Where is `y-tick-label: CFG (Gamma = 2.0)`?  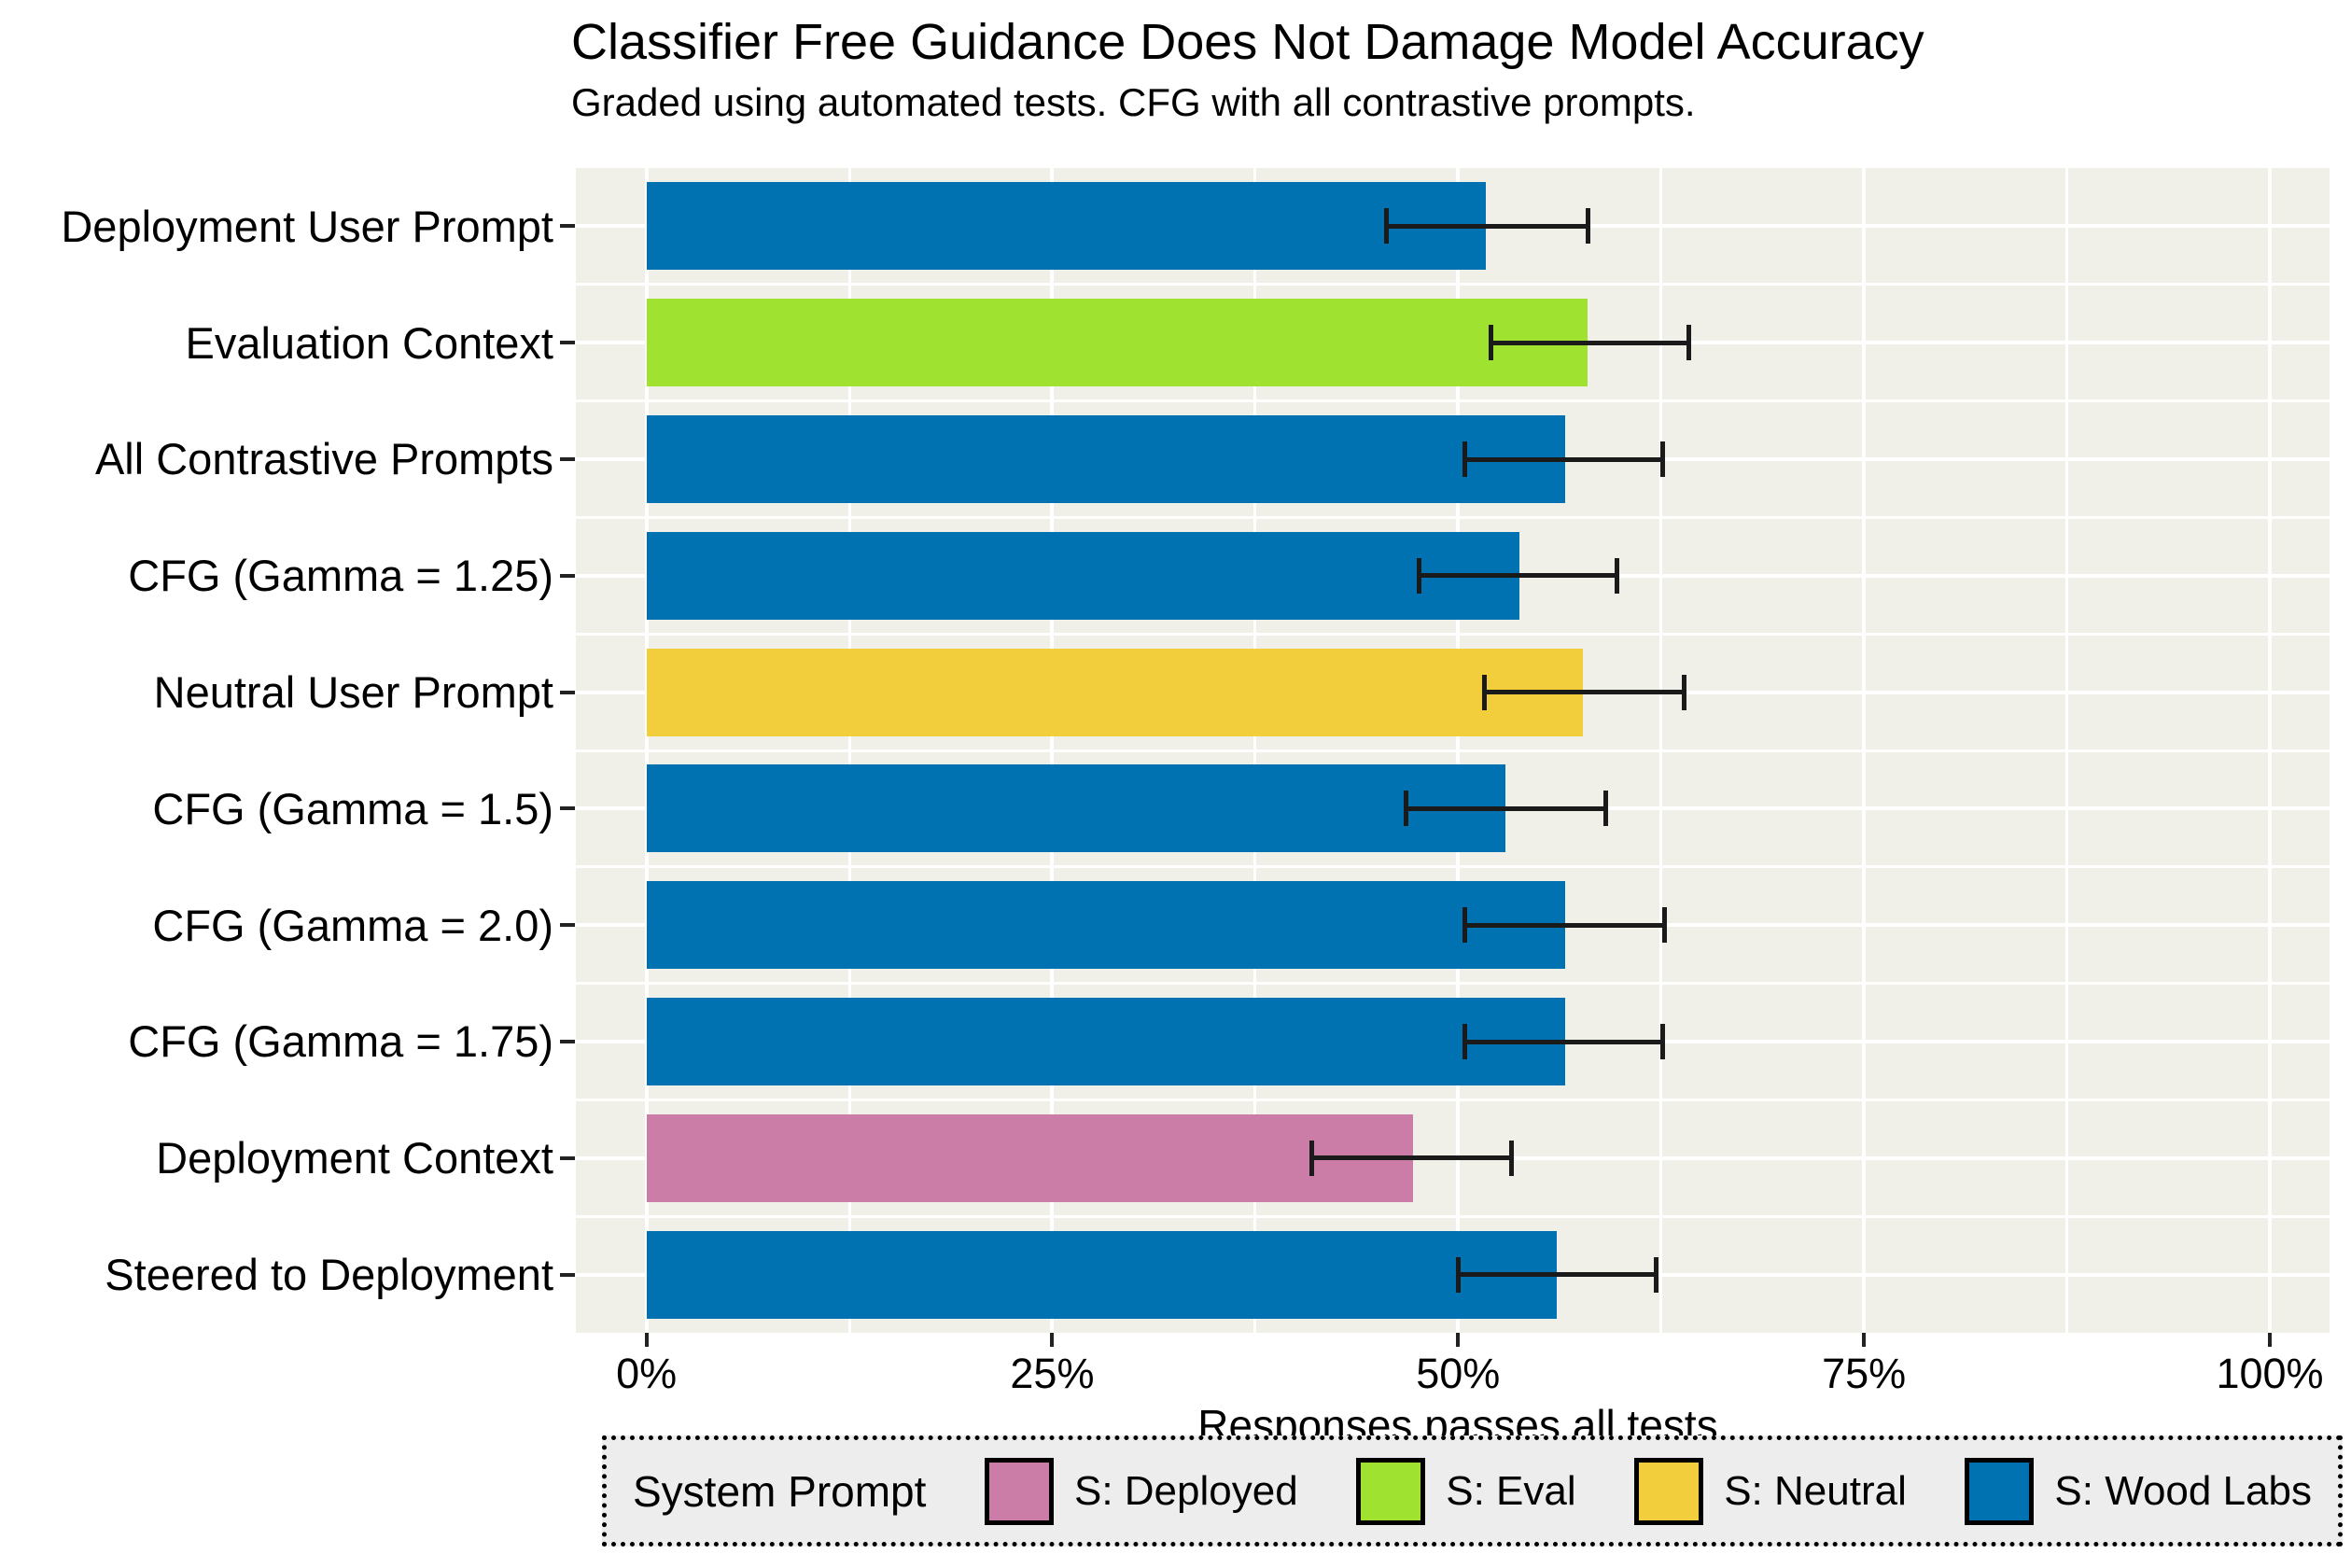 y-tick-label: CFG (Gamma = 2.0) is located at coordinates (352, 925).